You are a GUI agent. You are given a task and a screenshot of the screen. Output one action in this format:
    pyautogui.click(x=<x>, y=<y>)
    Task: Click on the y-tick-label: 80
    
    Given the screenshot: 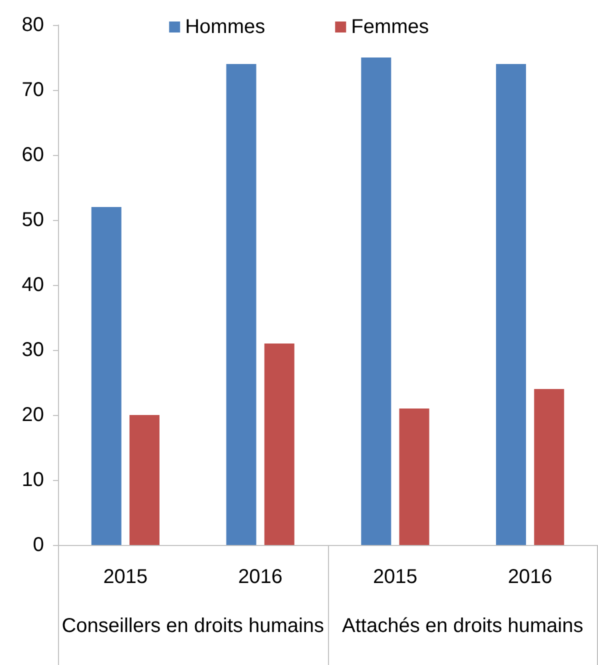 What is the action you would take?
    pyautogui.click(x=33, y=25)
    